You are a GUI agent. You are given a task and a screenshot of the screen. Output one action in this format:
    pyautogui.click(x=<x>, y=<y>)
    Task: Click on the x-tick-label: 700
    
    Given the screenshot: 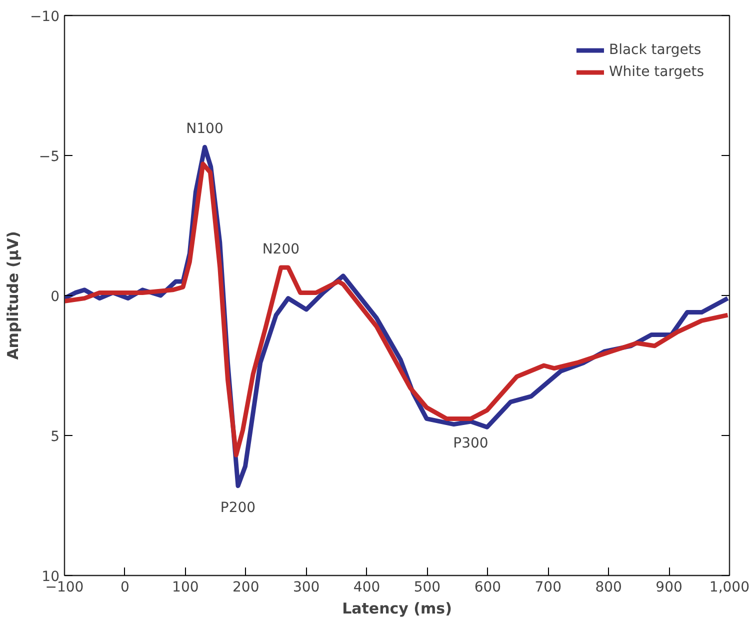 What is the action you would take?
    pyautogui.click(x=548, y=588)
    